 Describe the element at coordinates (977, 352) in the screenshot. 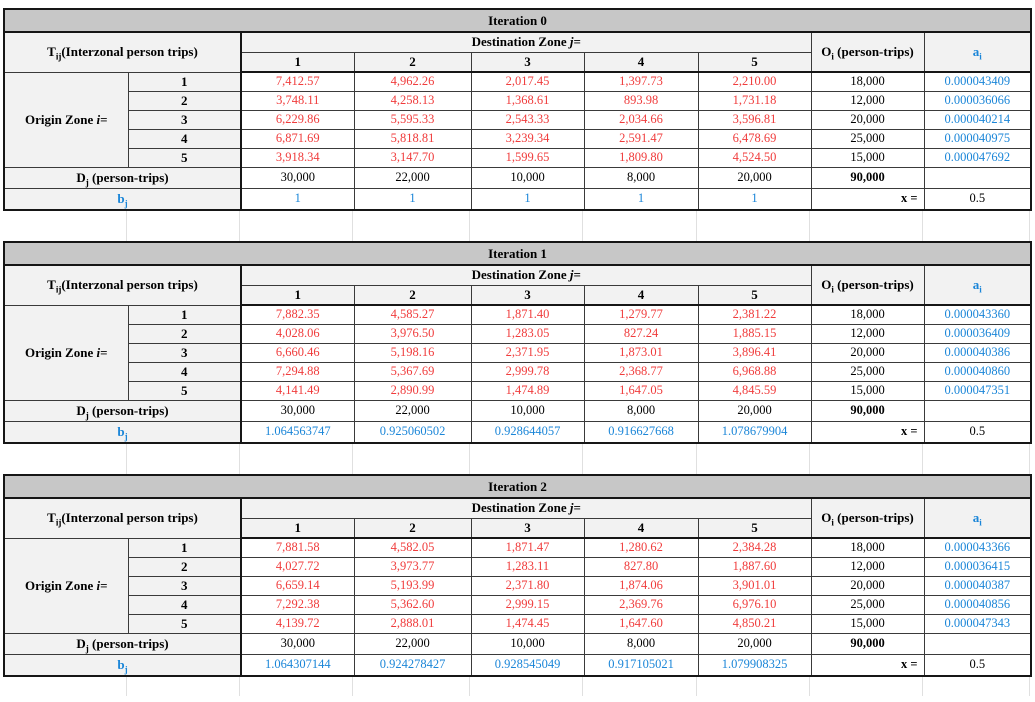

I see `ai-value-cell: 0.000040386` at that location.